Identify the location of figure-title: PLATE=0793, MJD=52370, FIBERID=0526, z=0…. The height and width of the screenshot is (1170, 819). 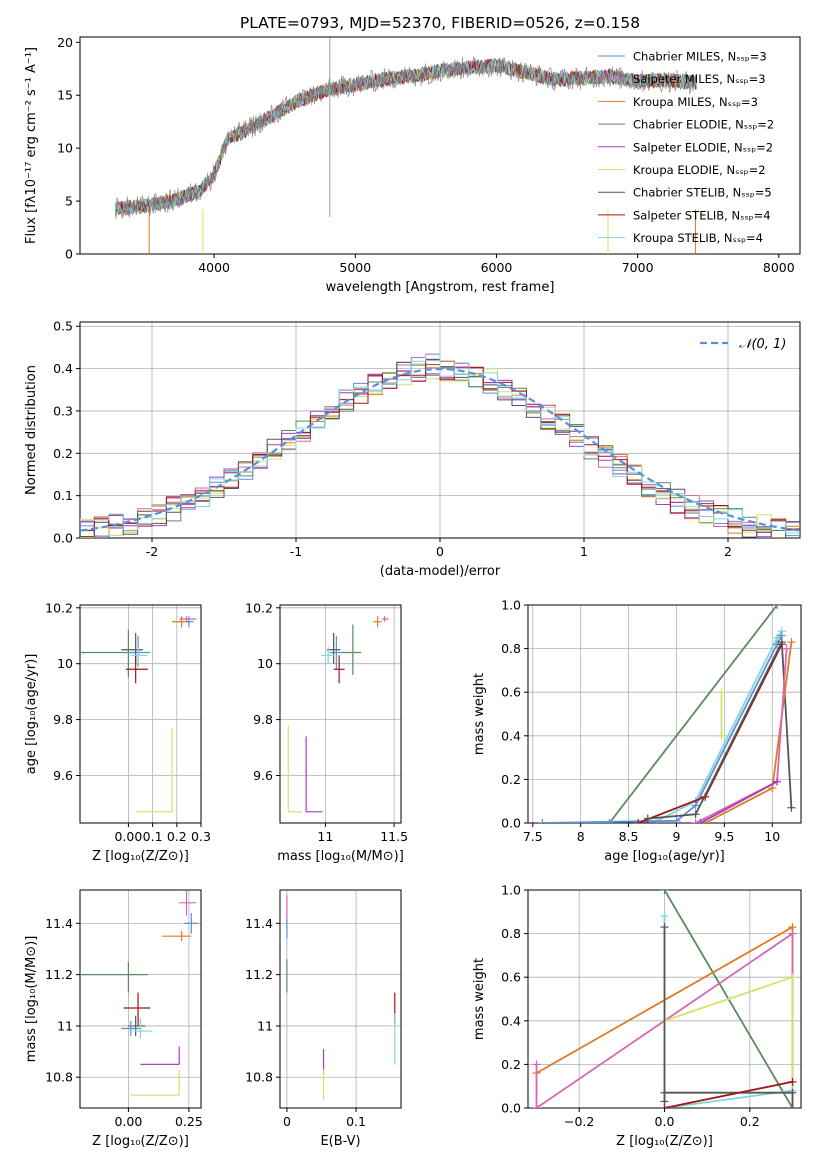
(440, 23).